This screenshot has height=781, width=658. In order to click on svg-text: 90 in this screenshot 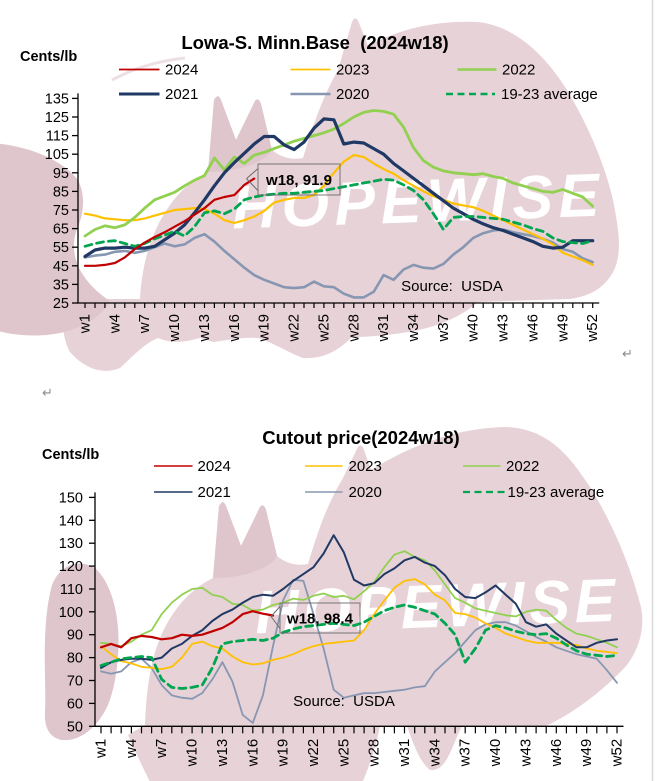, I will do `click(75, 636)`.